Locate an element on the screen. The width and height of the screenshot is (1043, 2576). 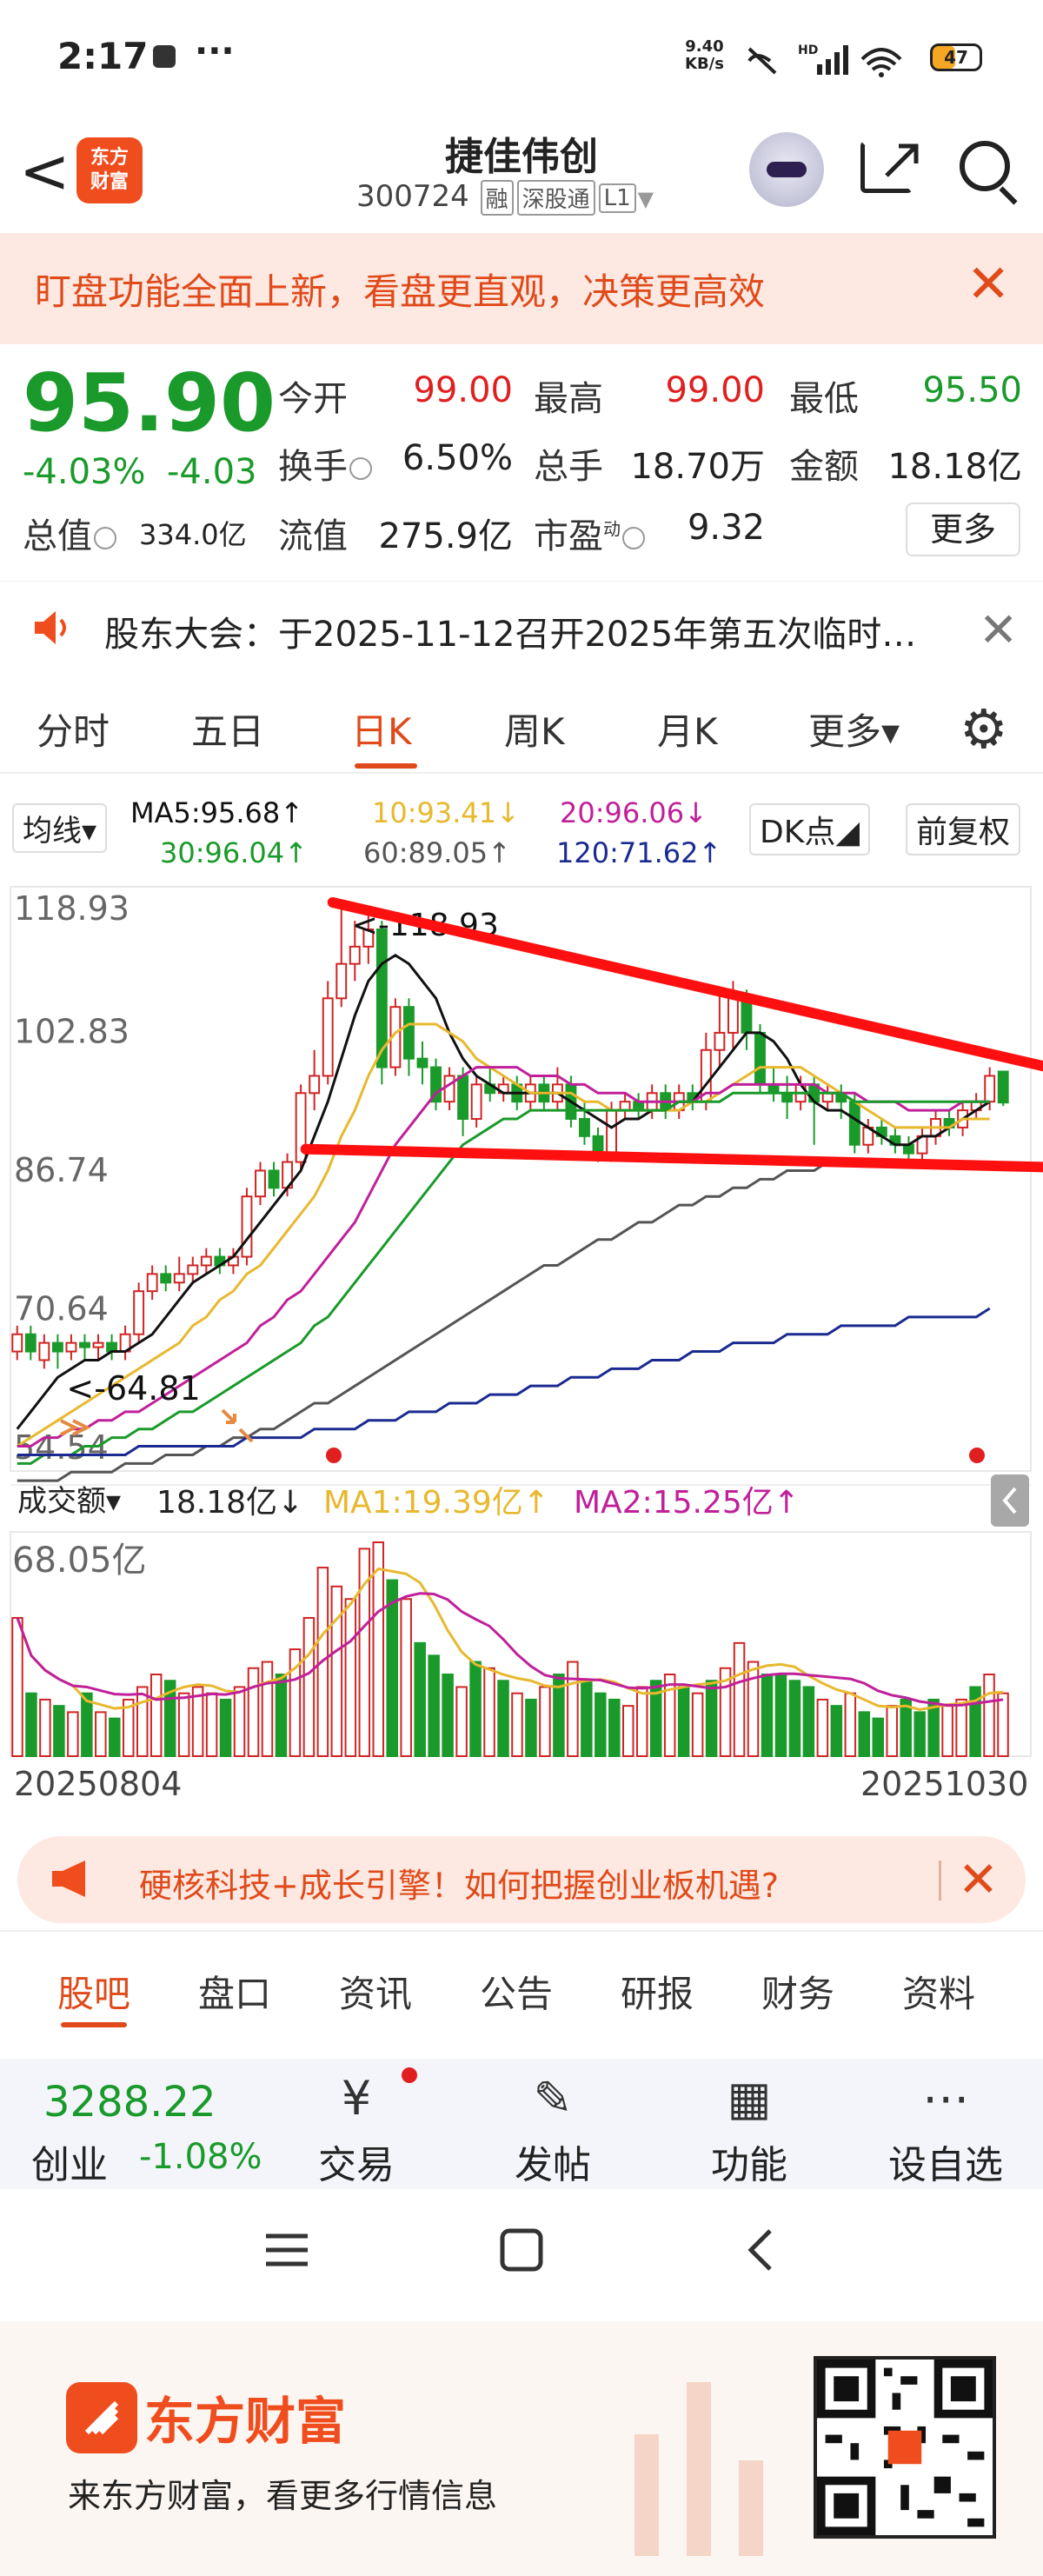
mktcap-label: 总值 is located at coordinates (69, 533).